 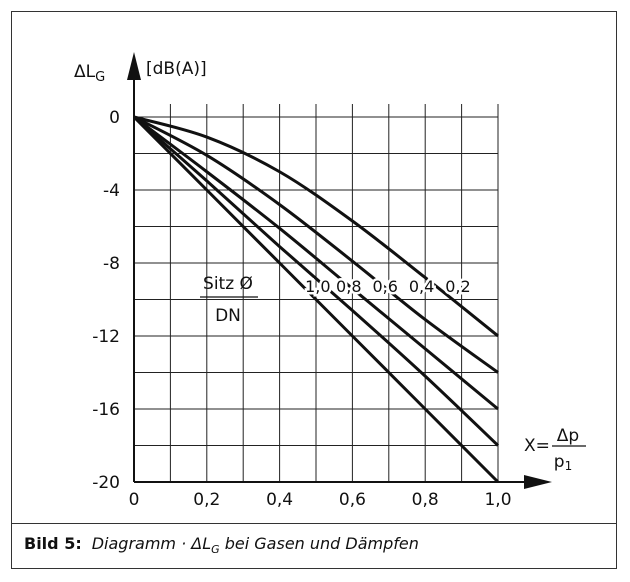 I want to click on x-tick-label: 0,6, so click(x=352, y=500).